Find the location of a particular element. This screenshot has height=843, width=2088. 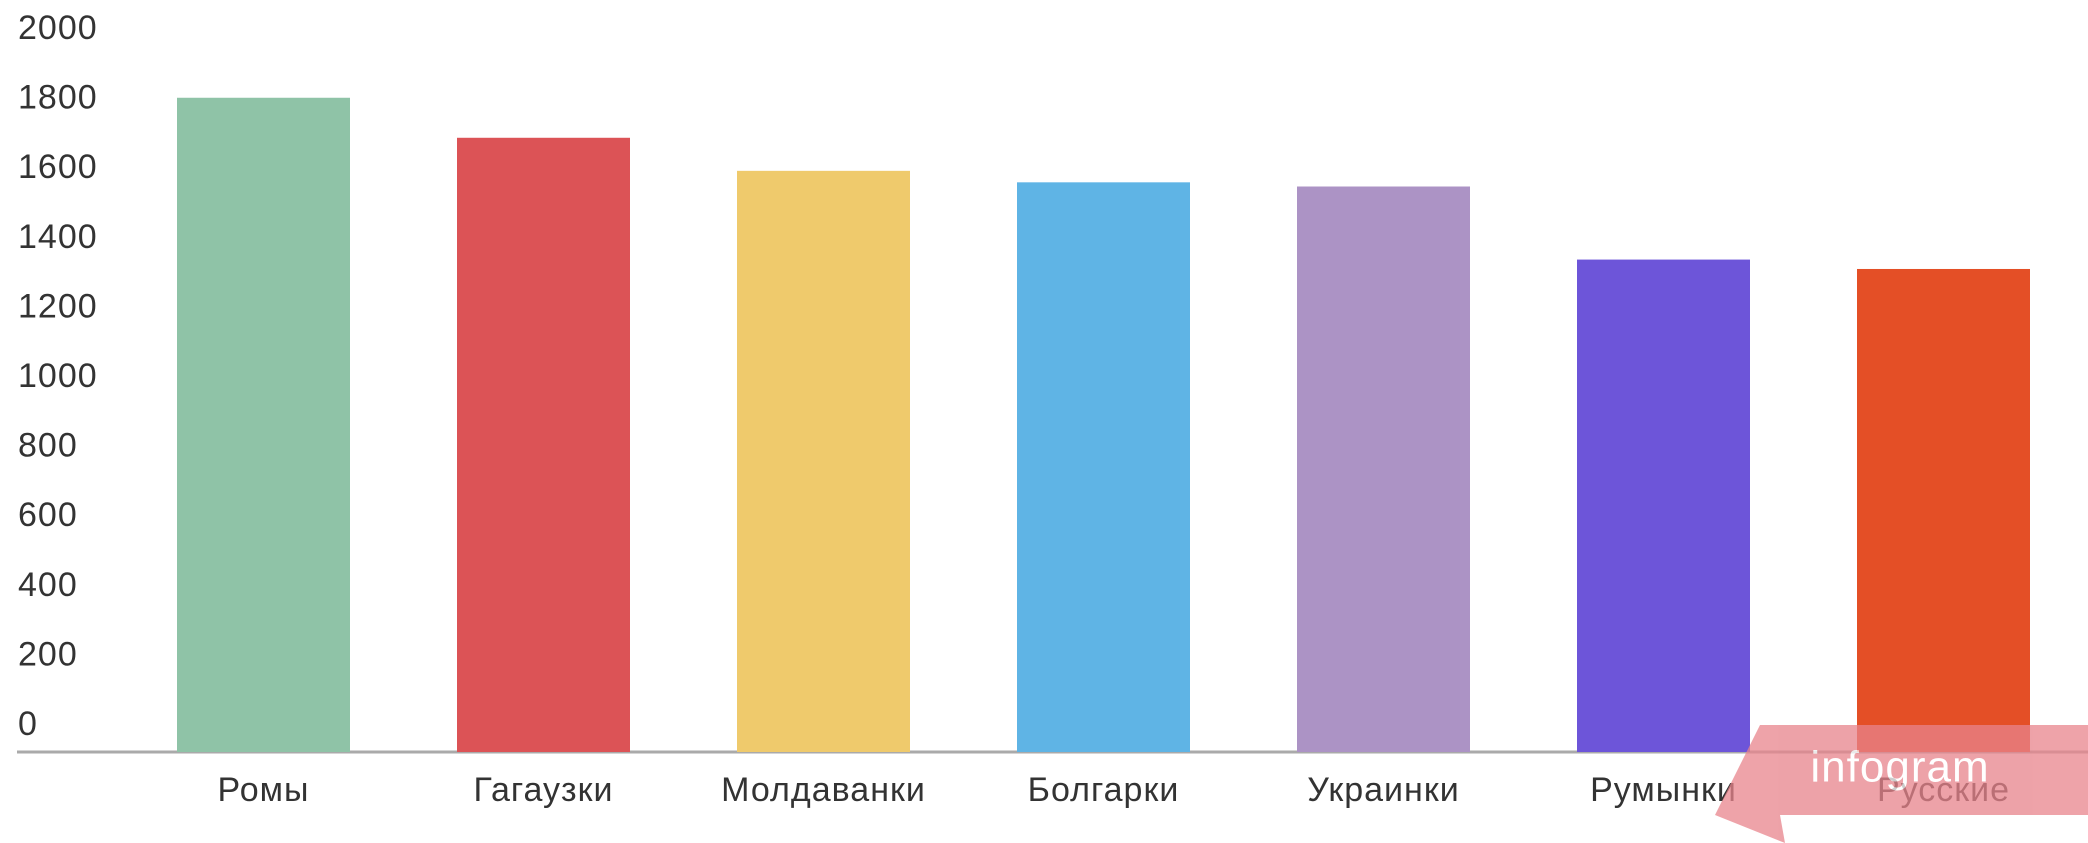

watermark: infogram is located at coordinates (1901, 784).